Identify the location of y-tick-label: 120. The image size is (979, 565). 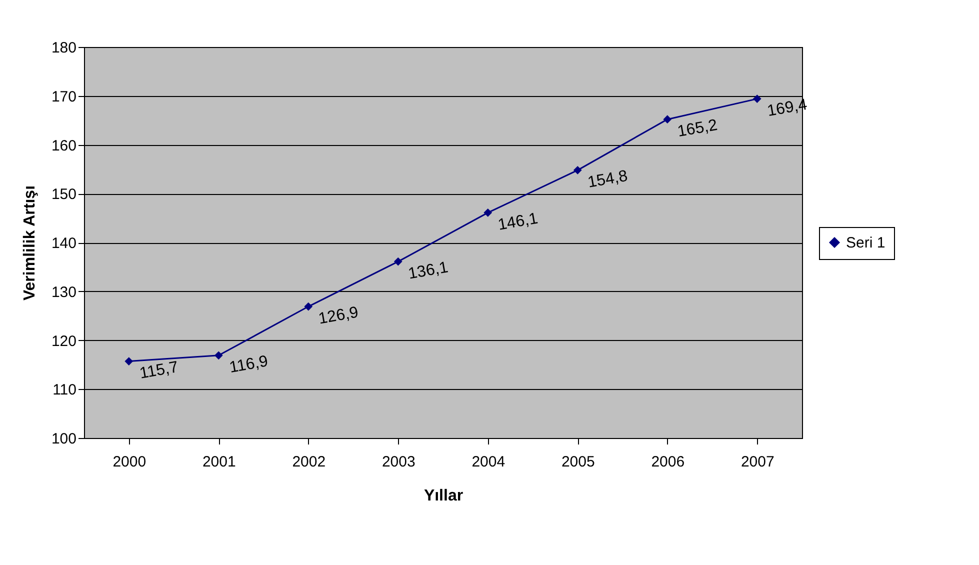
(63, 341).